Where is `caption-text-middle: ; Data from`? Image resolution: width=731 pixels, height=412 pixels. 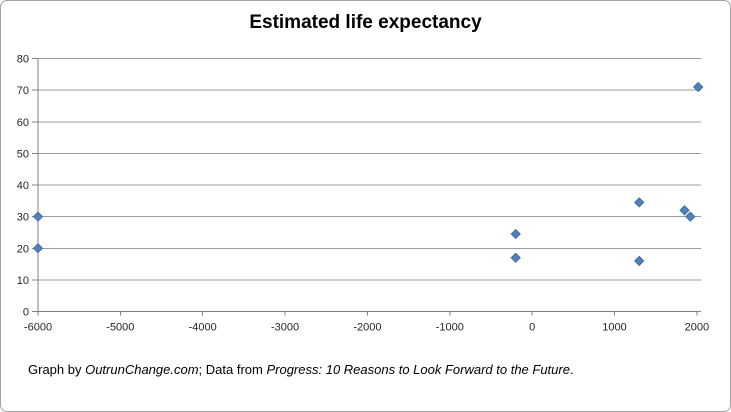 caption-text-middle: ; Data from is located at coordinates (232, 369).